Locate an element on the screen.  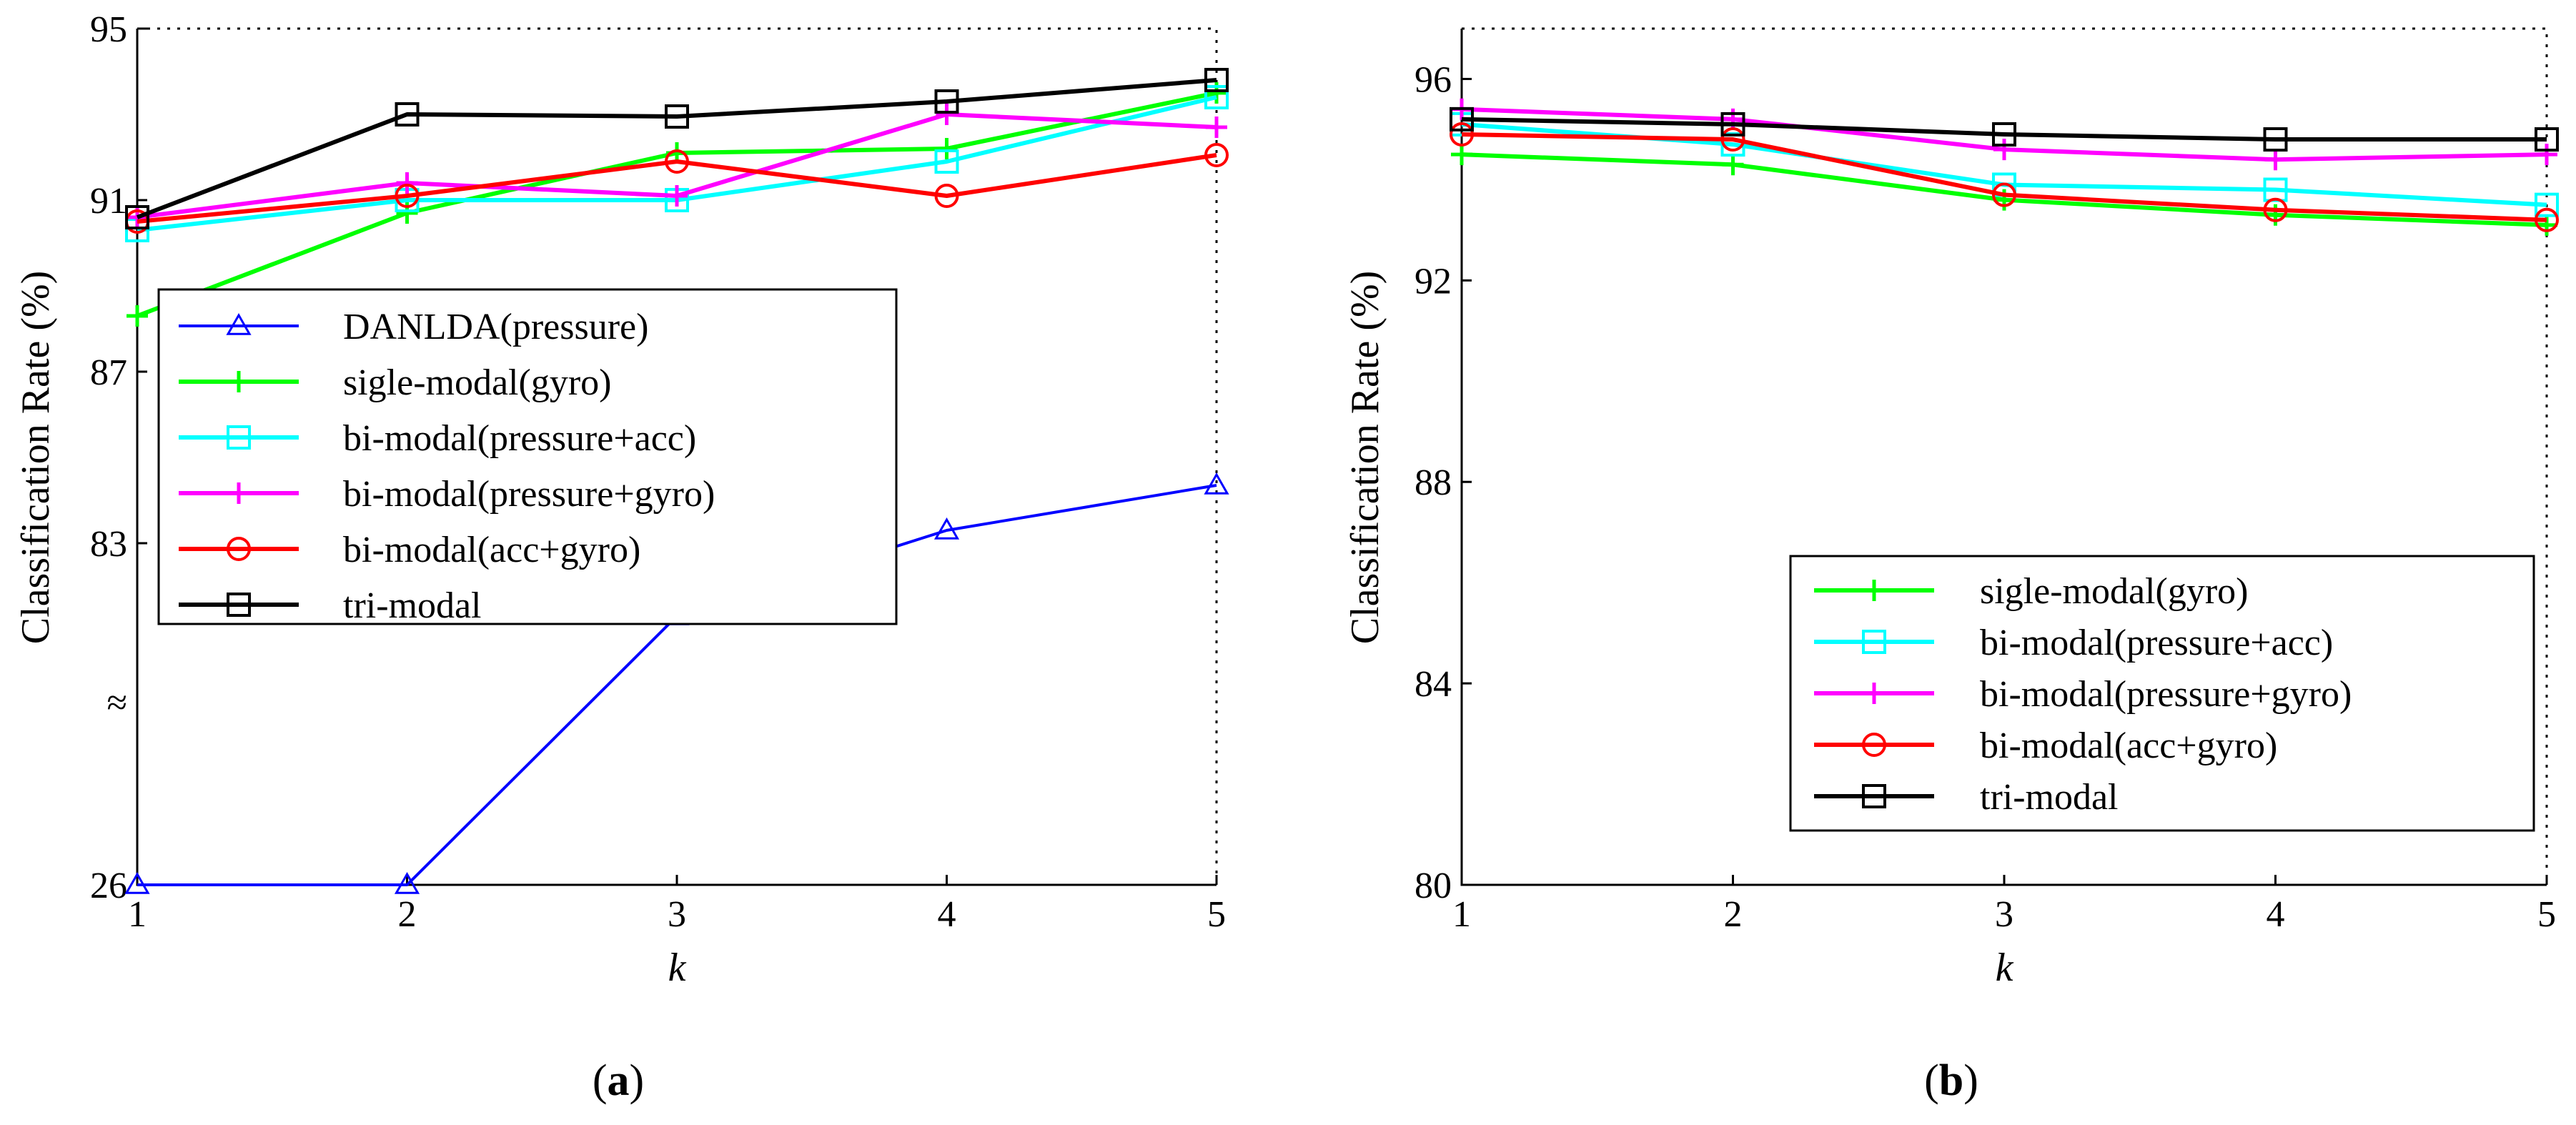
panel-a-y-tick-label: 26 is located at coordinates (109, 886).